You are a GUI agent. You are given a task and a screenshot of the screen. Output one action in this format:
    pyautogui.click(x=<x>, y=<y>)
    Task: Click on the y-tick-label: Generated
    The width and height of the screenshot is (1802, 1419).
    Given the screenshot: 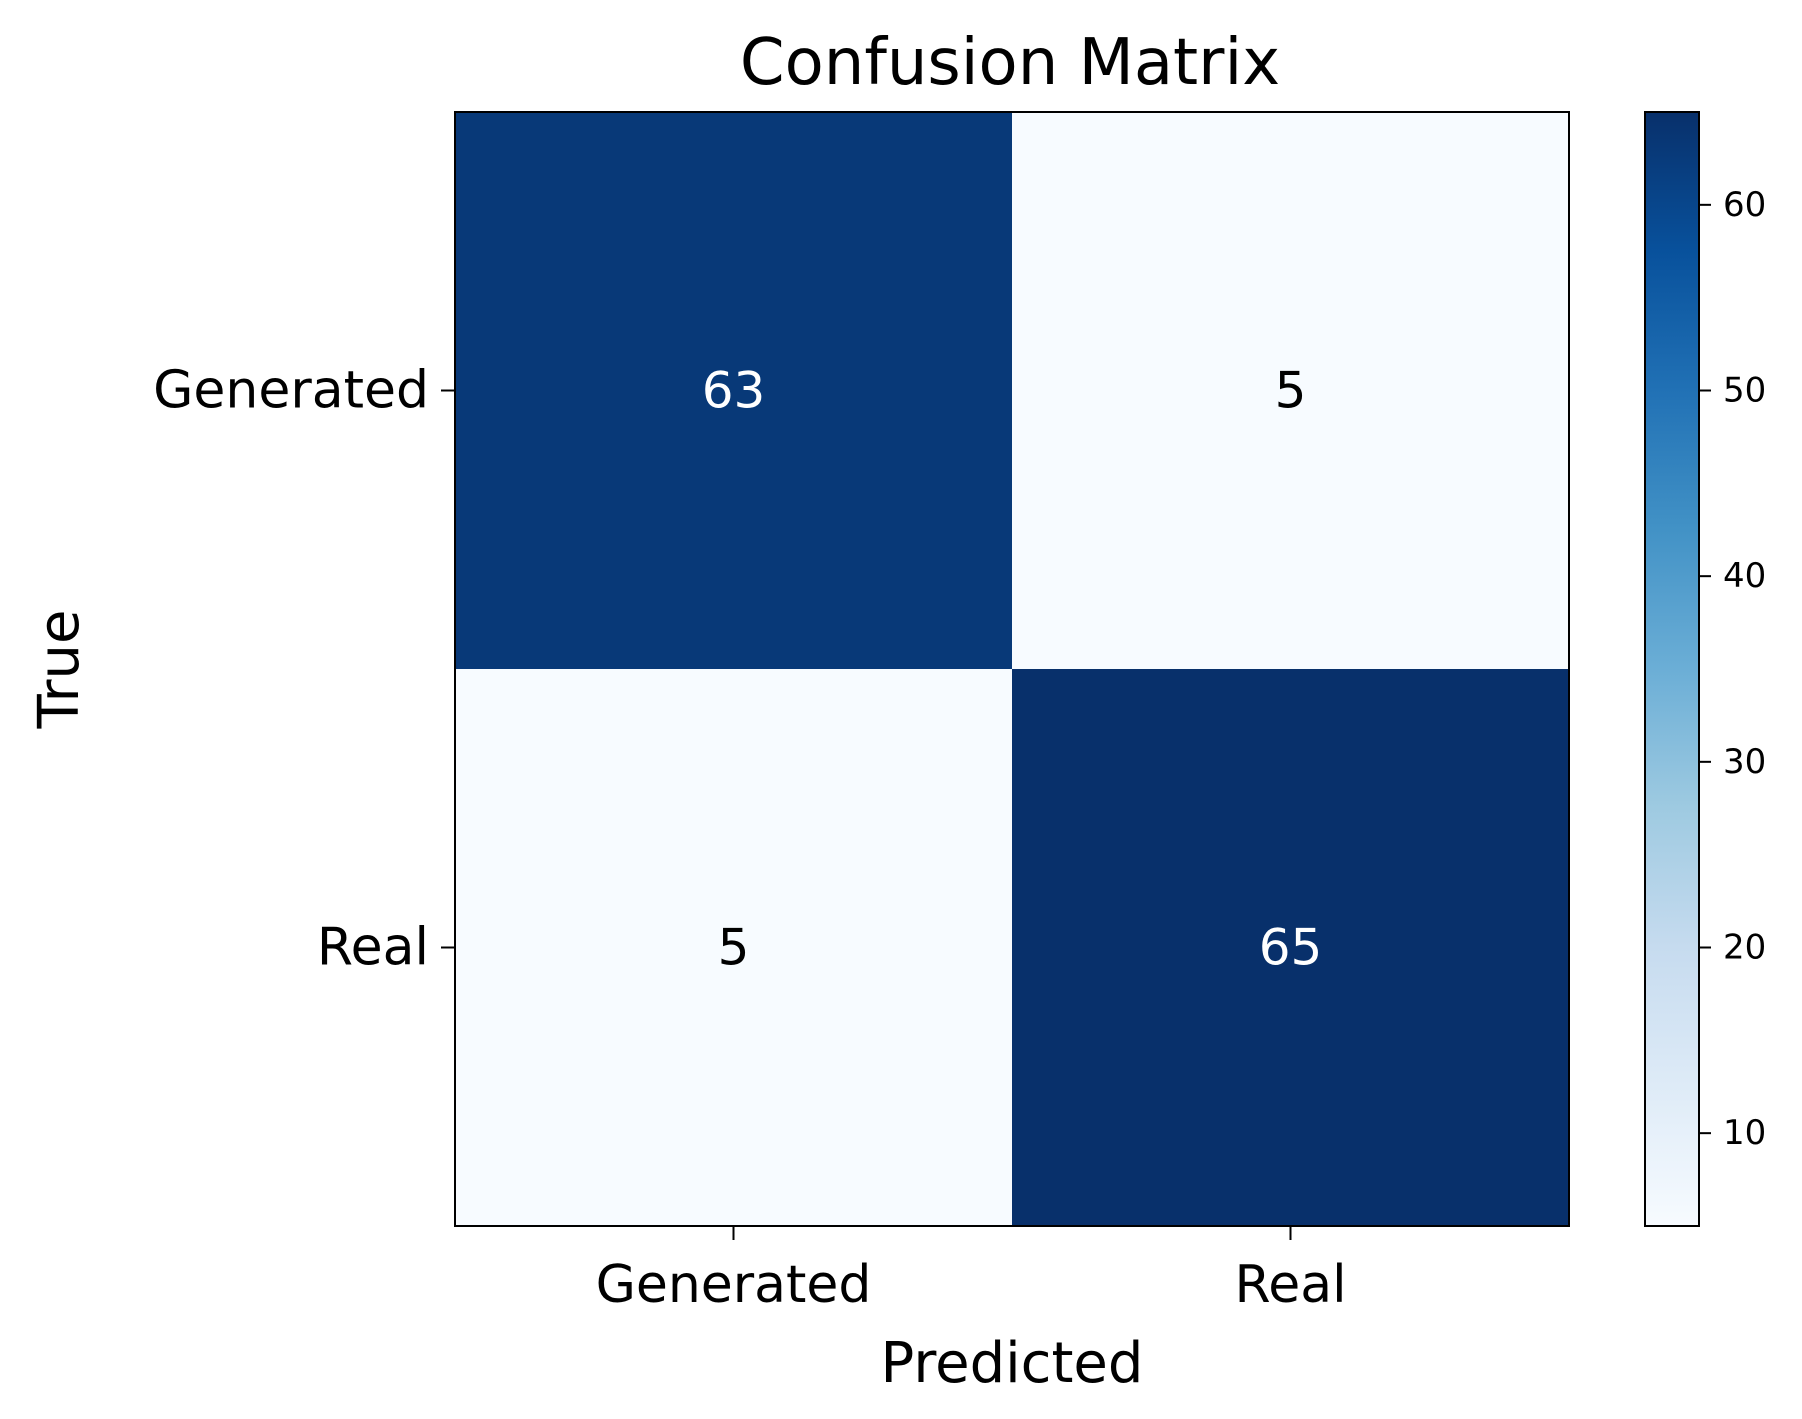 What is the action you would take?
    pyautogui.click(x=291, y=391)
    